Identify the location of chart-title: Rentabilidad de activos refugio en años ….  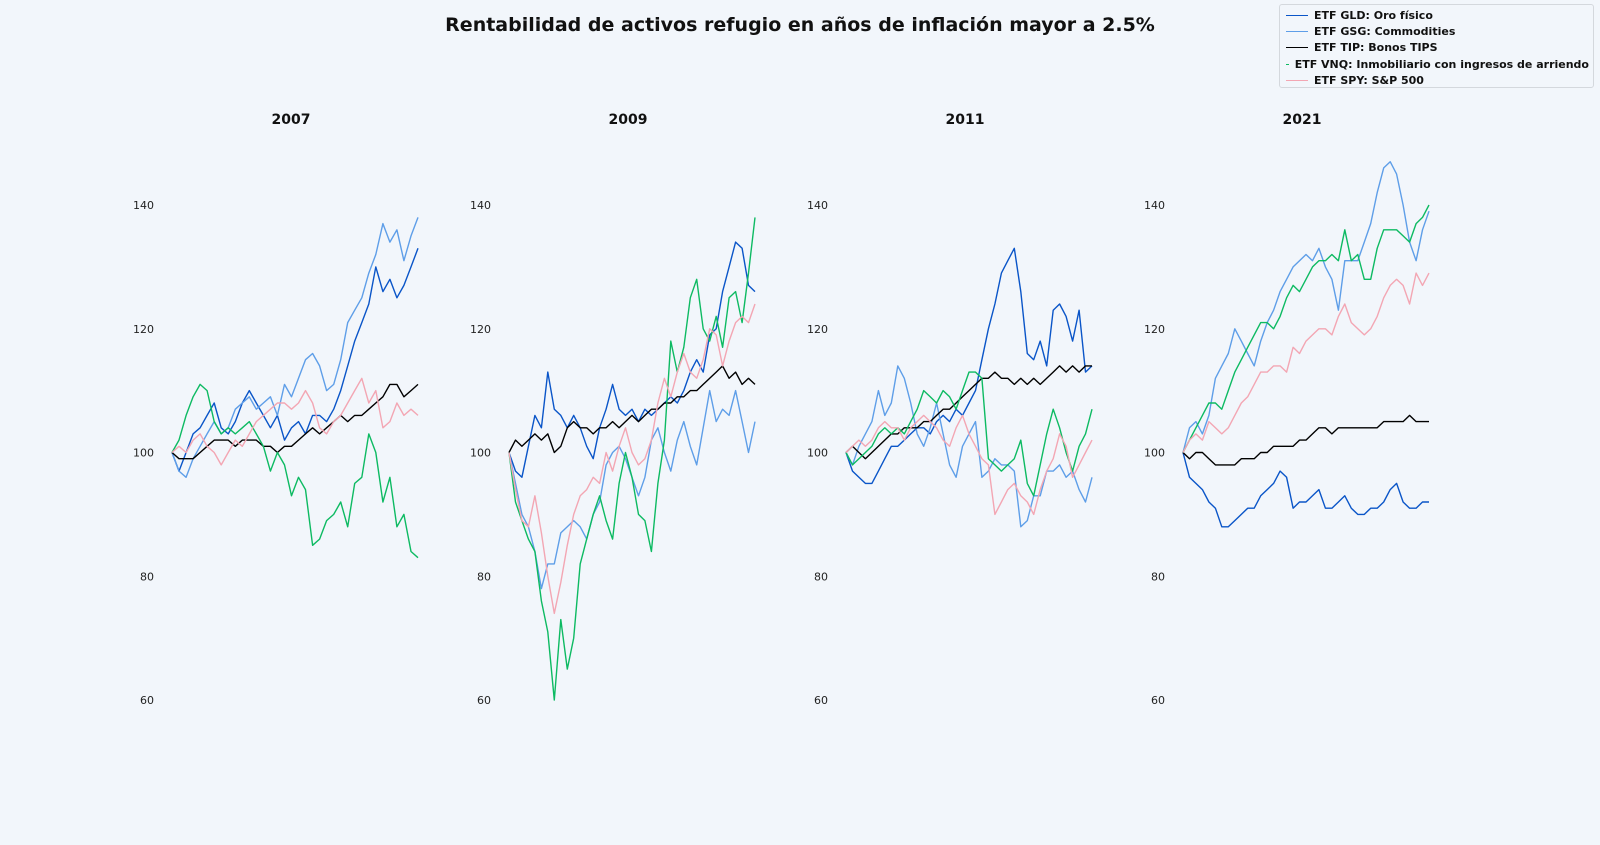
(800, 25).